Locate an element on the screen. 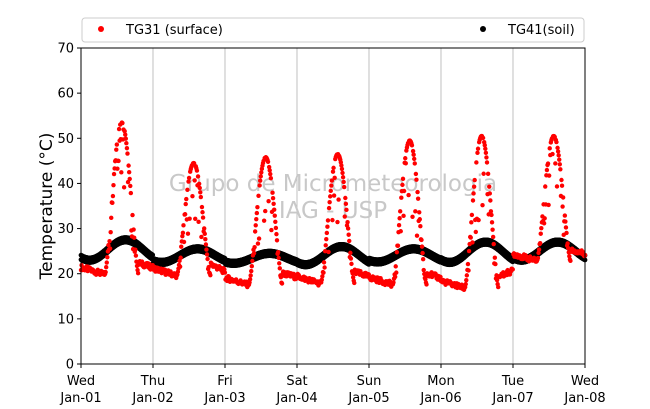 This screenshot has width=650, height=409. watermark-line-1: Grupo de Micrometeorologia is located at coordinates (333, 184).